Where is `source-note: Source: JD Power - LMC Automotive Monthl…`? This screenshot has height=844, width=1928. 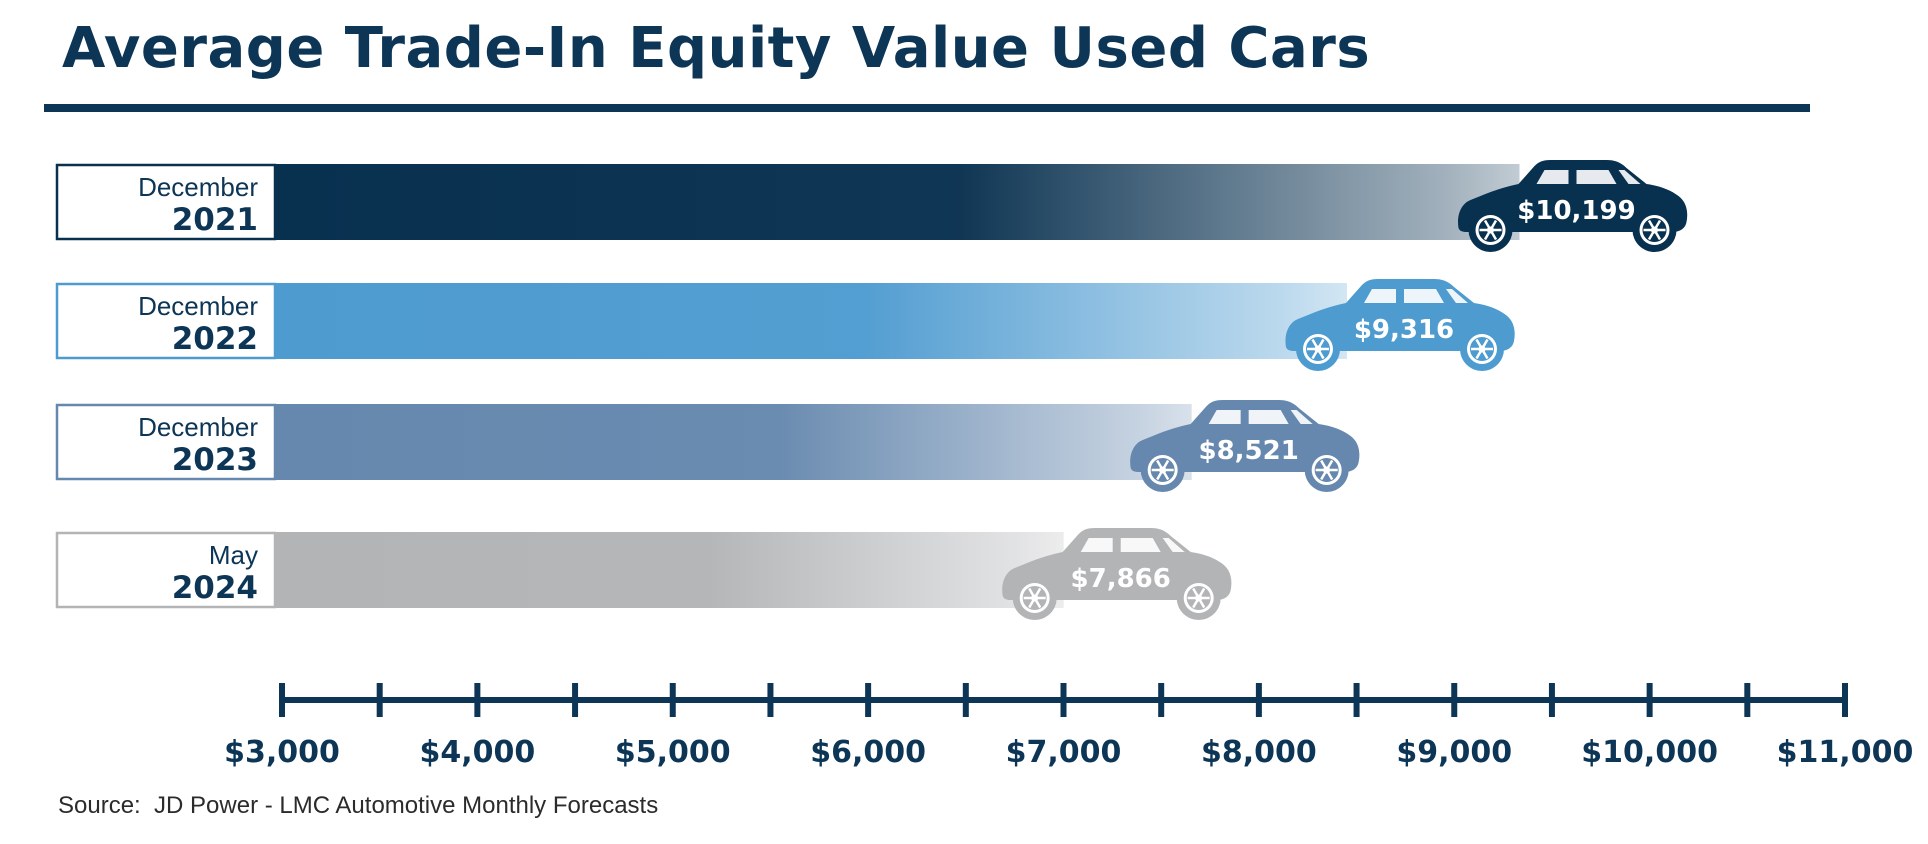
source-note: Source: JD Power - LMC Automotive Monthl… is located at coordinates (358, 805).